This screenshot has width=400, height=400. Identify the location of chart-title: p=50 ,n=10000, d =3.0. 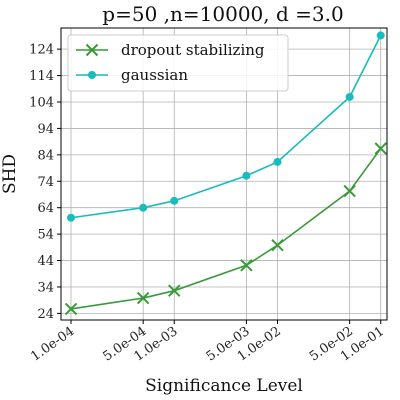
(222, 14).